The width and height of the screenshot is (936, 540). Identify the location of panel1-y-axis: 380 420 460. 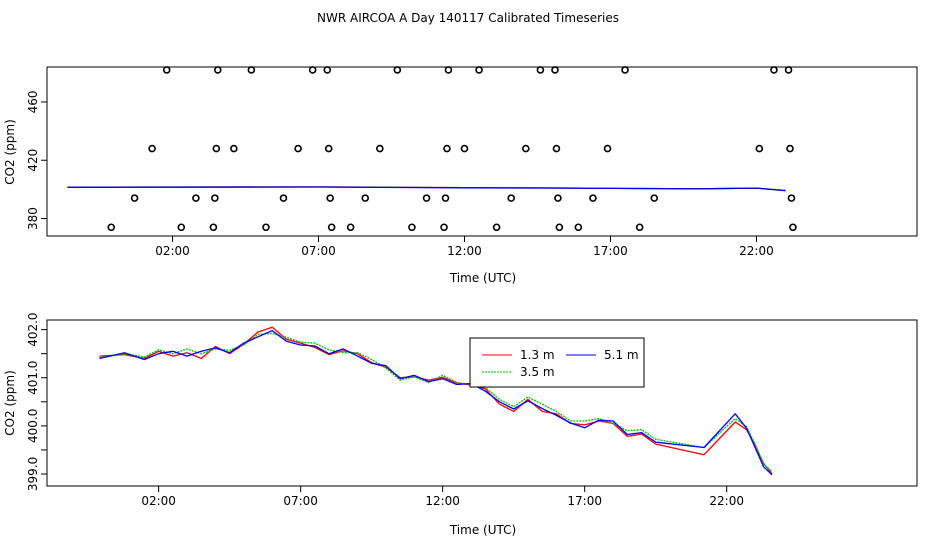
(36, 160).